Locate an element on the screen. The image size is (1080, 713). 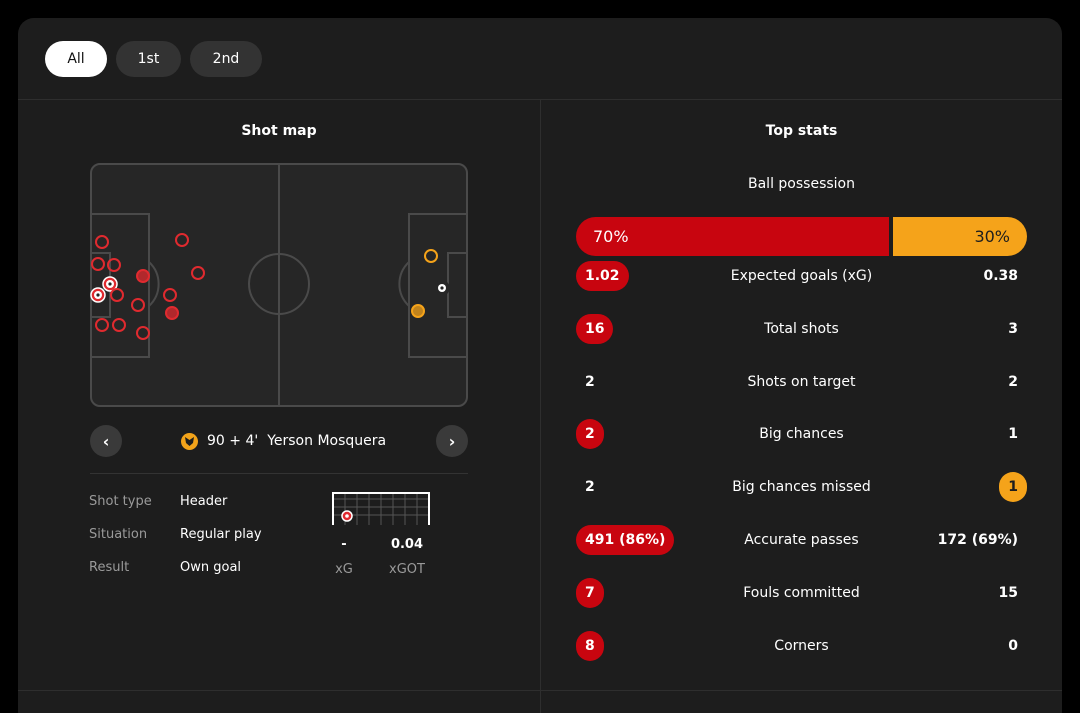
chevron-right-icon: › is located at coordinates (452, 441).